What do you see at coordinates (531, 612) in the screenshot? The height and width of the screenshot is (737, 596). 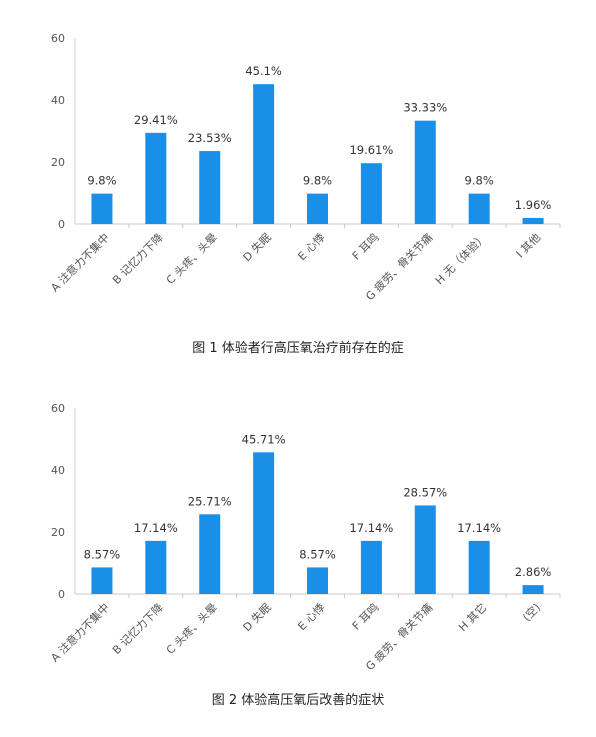 I see `x-category-label: (空)` at bounding box center [531, 612].